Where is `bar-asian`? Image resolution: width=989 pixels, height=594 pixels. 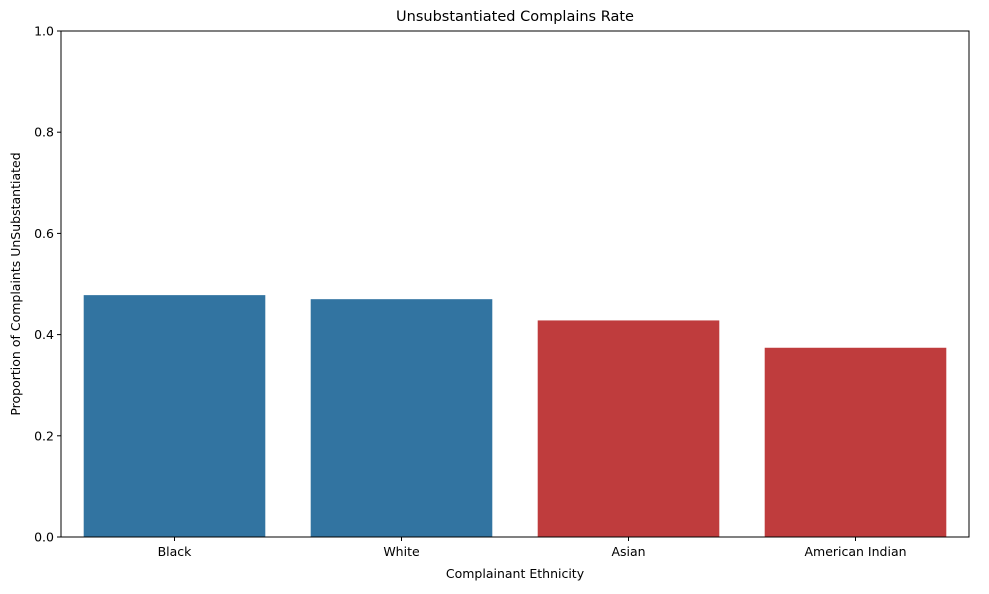
bar-asian is located at coordinates (628, 428).